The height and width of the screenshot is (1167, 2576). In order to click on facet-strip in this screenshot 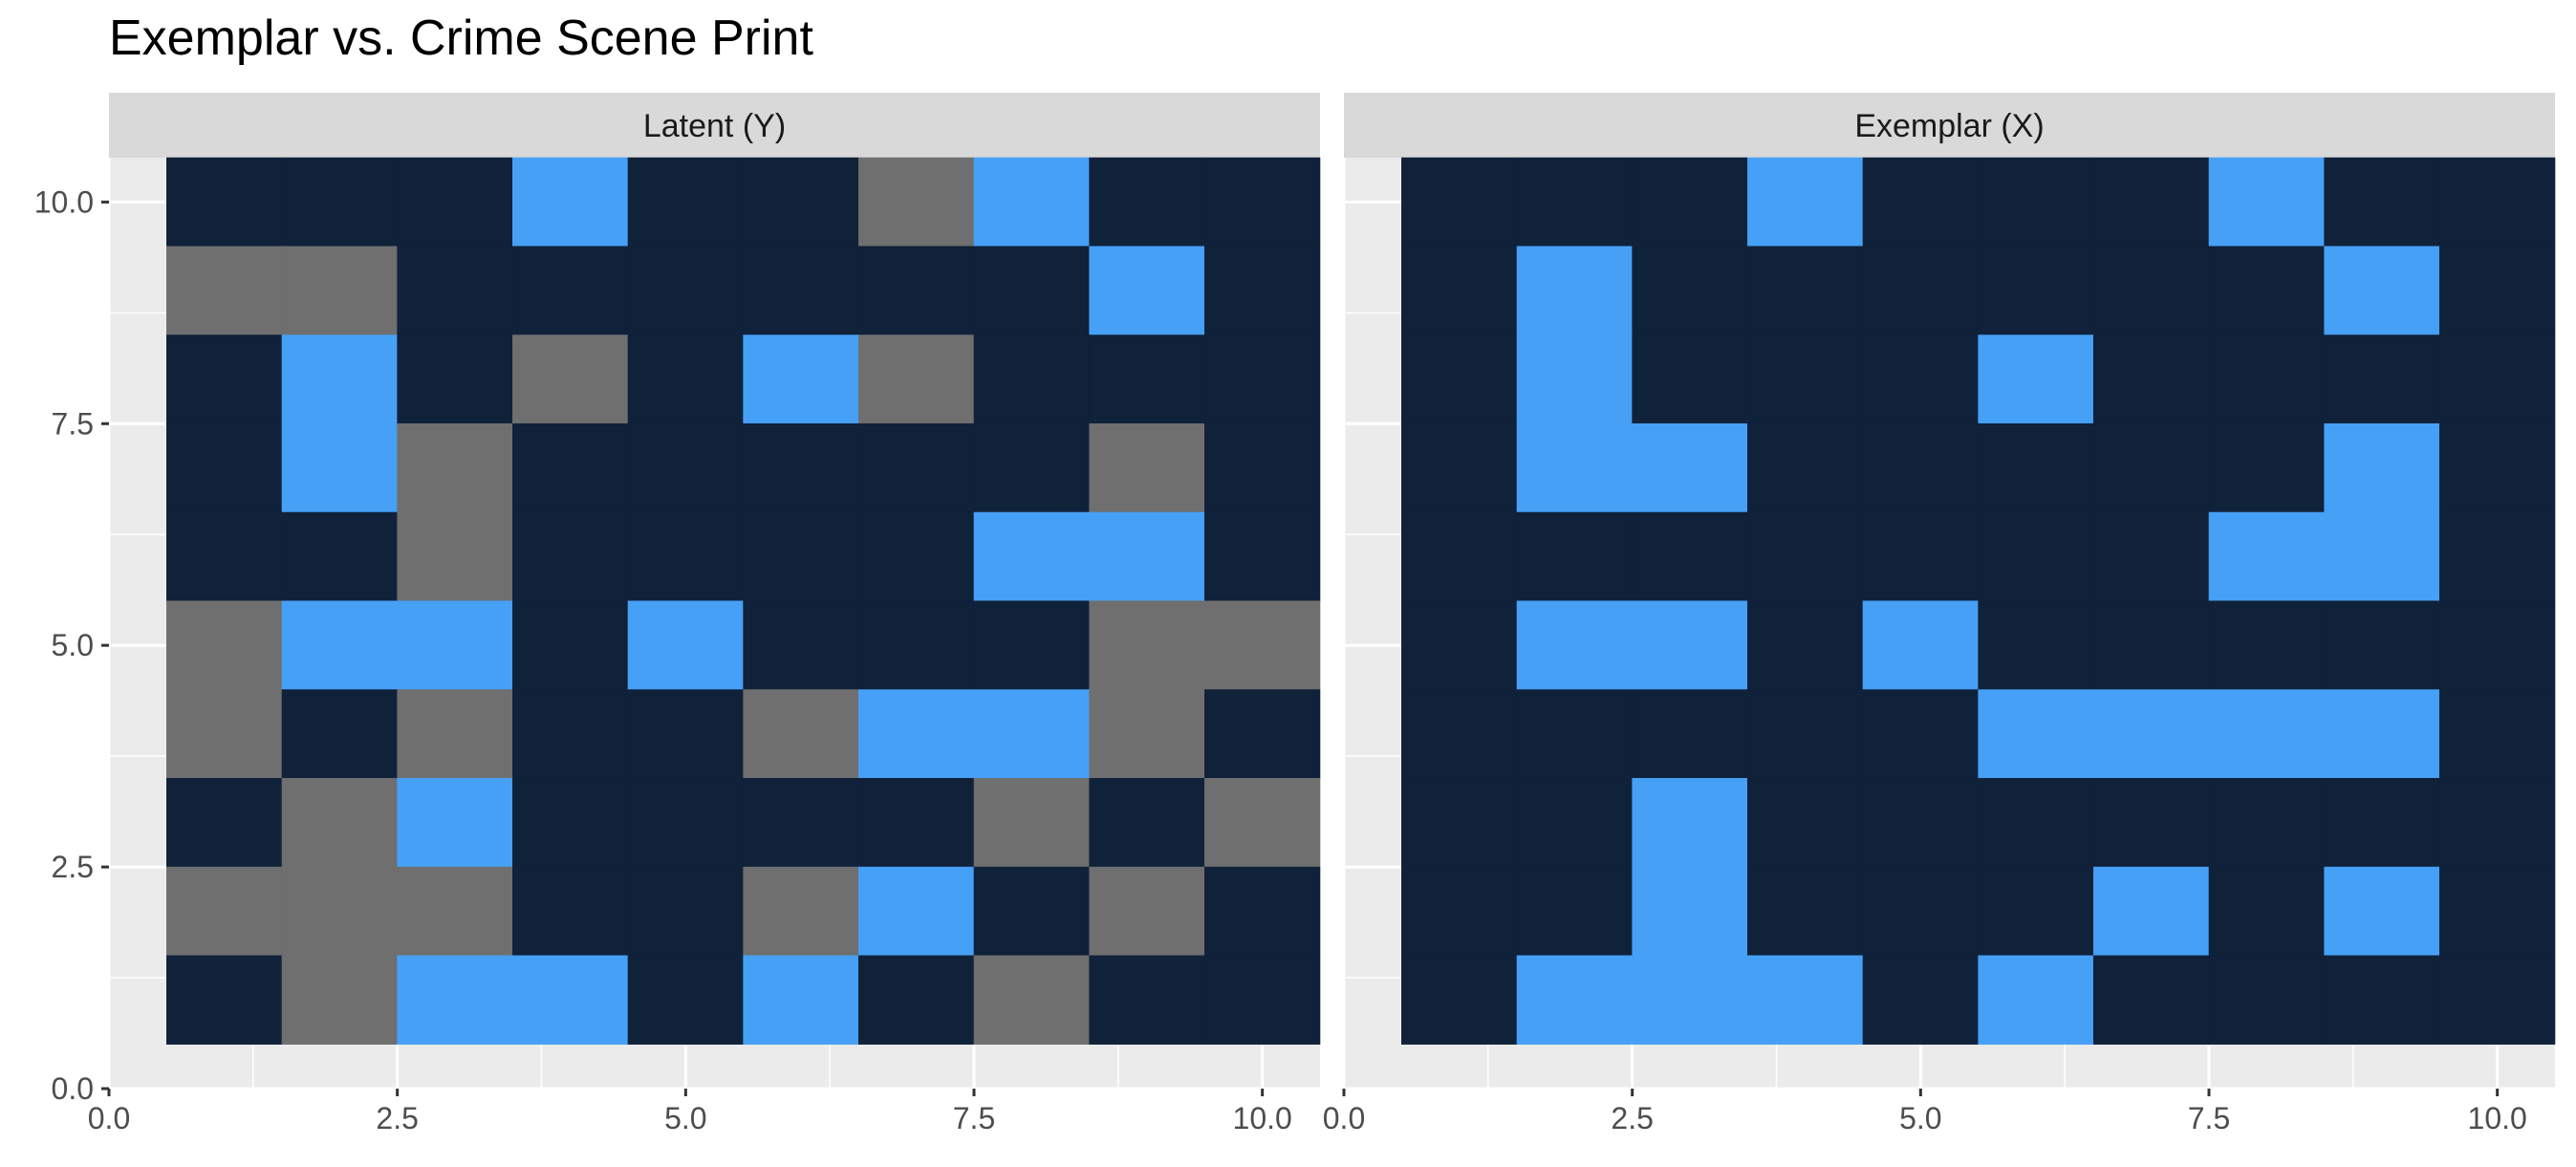, I will do `click(714, 125)`.